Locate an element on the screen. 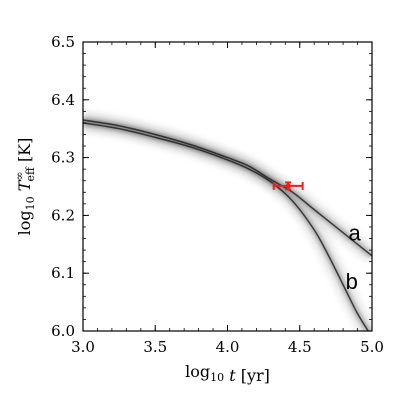 The height and width of the screenshot is (415, 415). x-tick-label: 3.0 is located at coordinates (83, 347).